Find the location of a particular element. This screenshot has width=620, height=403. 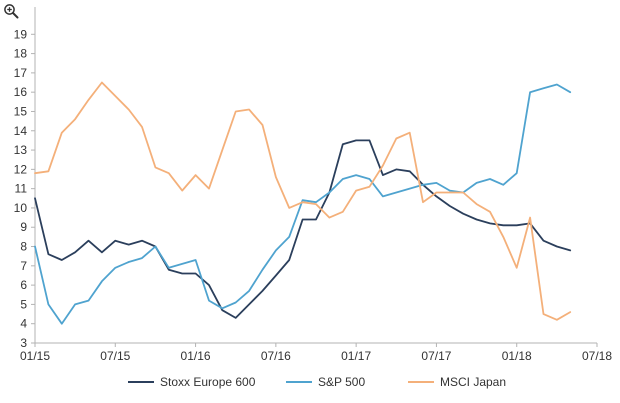

y-tick-label: 13 is located at coordinates (21, 150).